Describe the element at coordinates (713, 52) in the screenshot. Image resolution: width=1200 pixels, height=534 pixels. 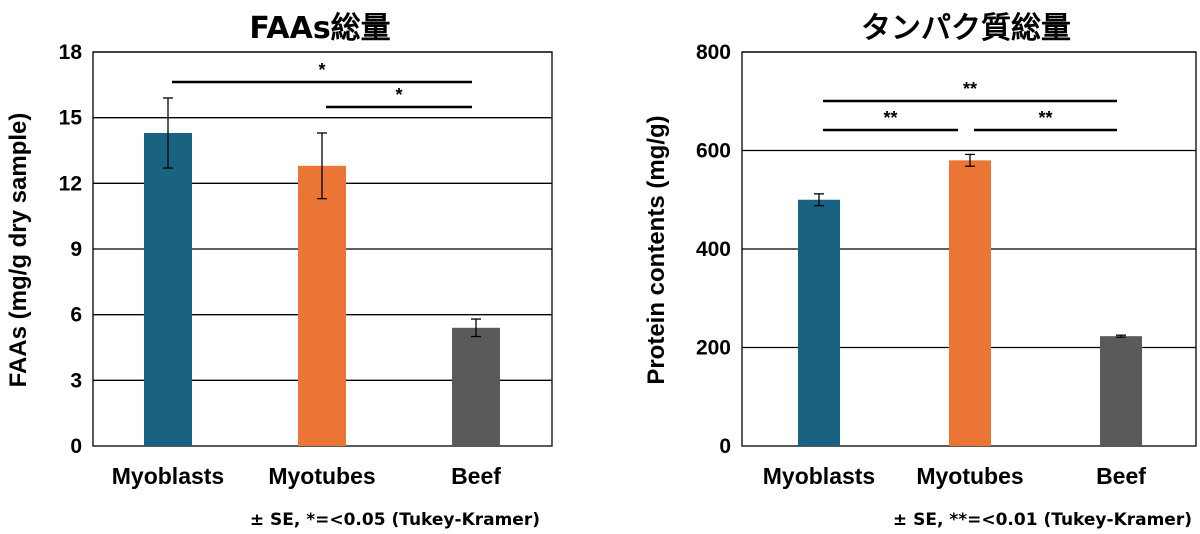
I see `y-tick-label: 800` at that location.